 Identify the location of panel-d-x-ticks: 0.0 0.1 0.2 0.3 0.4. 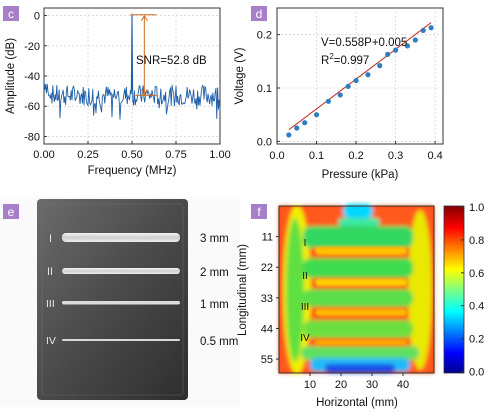
(356, 151).